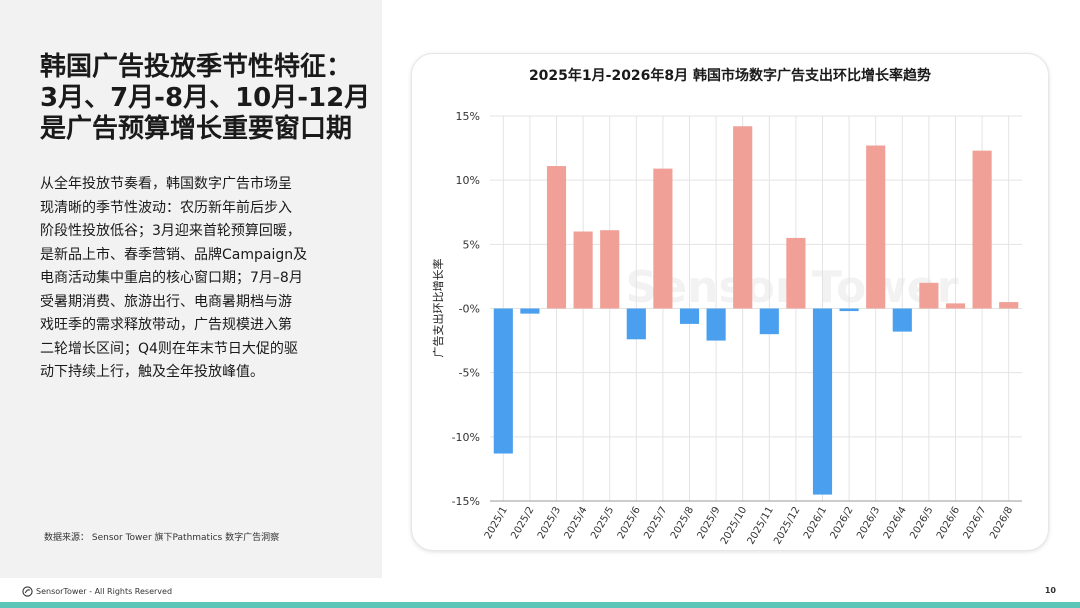  What do you see at coordinates (169, 348) in the screenshot?
I see `description-line: 二轮增长区间；Q4则在年末节日大促的驱` at bounding box center [169, 348].